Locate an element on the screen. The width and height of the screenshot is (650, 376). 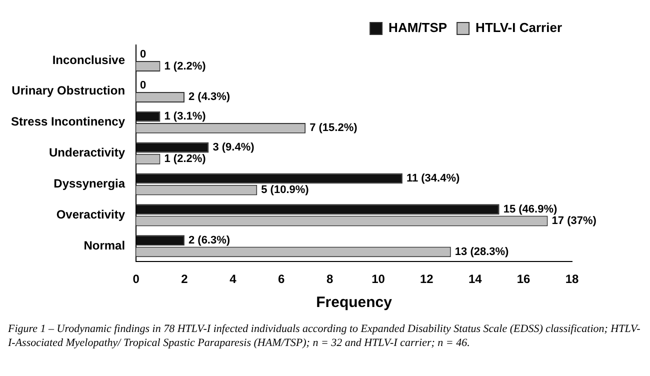
data-label: 5 (10.9%) is located at coordinates (285, 190).